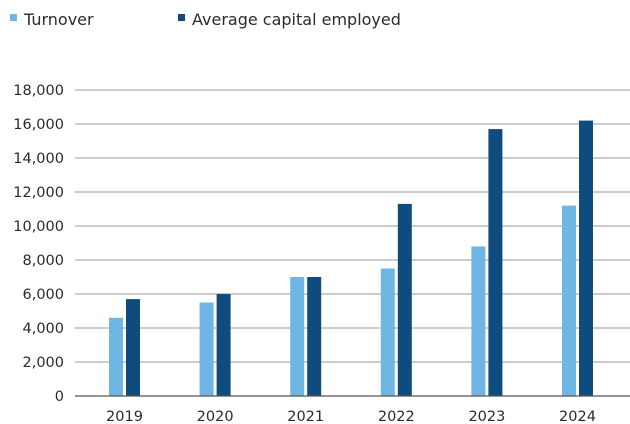 Image resolution: width=630 pixels, height=424 pixels. I want to click on bar-turnover-2023, so click(478, 321).